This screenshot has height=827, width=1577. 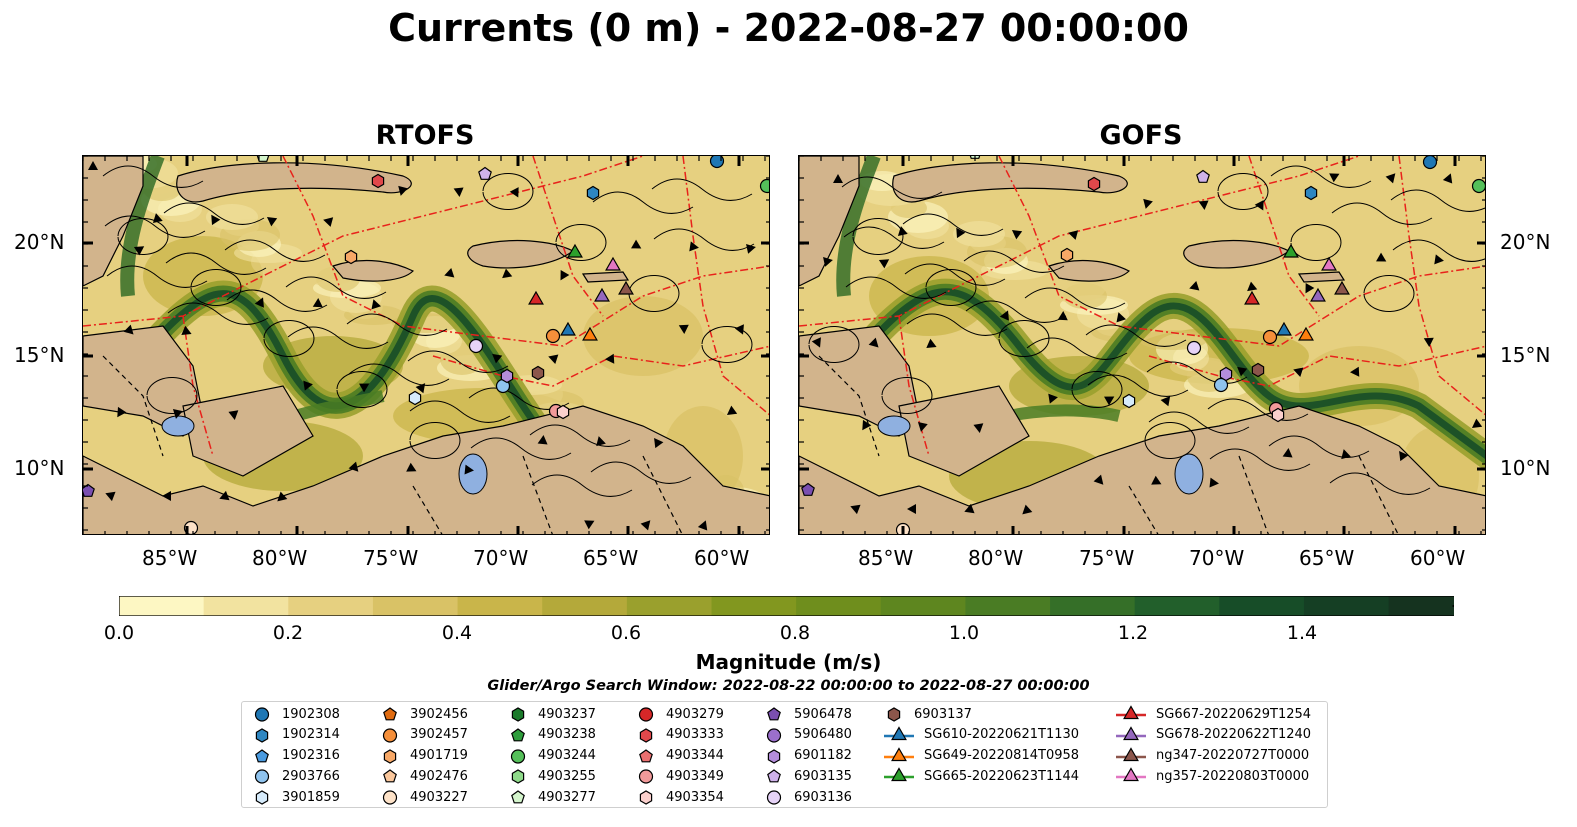 I want to click on legend-item: 1902314, so click(x=296, y=735).